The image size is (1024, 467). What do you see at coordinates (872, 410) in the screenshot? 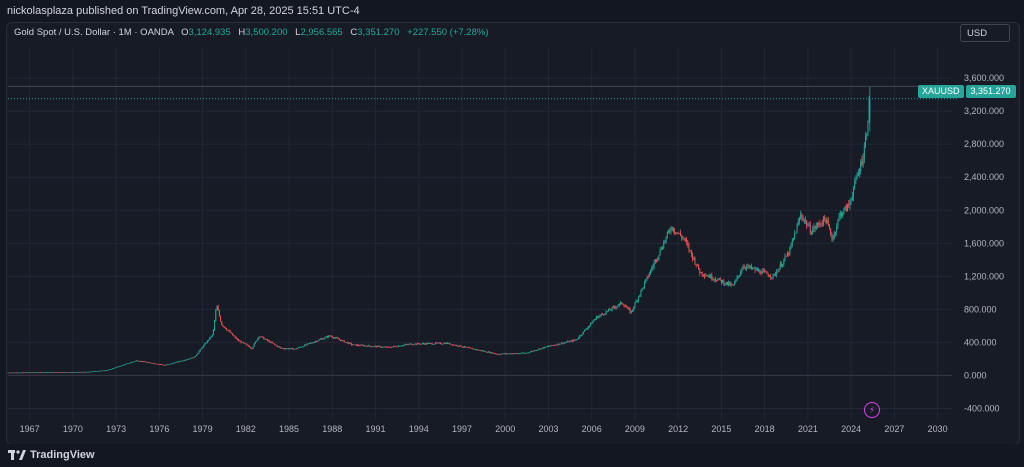
I see `flash-icon: ⚡` at bounding box center [872, 410].